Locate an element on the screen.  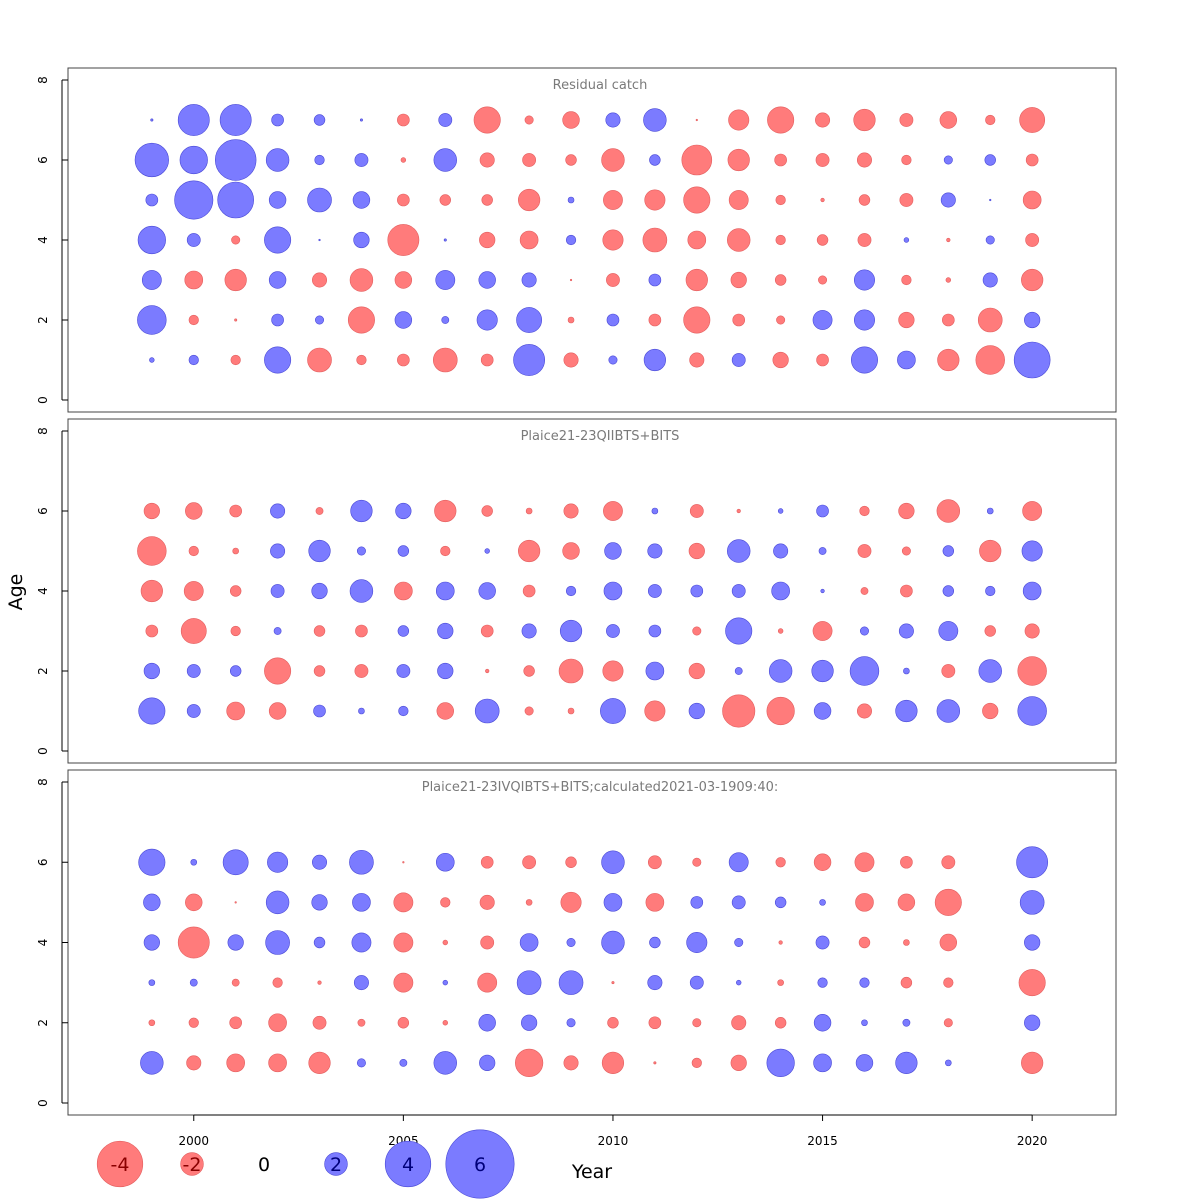
x-tick-label: 2010 is located at coordinates (613, 1141).